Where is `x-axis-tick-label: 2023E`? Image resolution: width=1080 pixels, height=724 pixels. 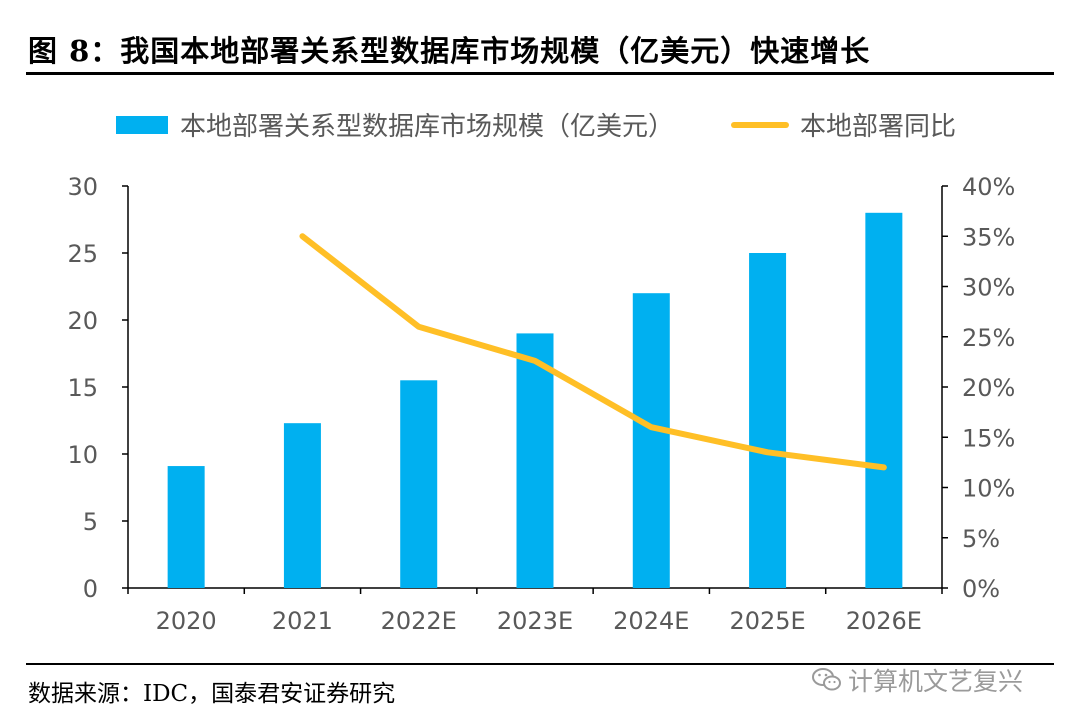 x-axis-tick-label: 2023E is located at coordinates (535, 621).